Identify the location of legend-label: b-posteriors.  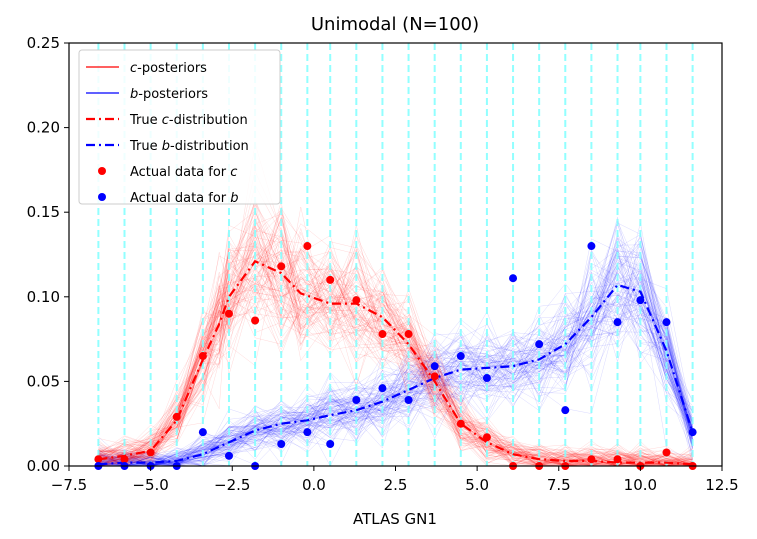
(169, 94).